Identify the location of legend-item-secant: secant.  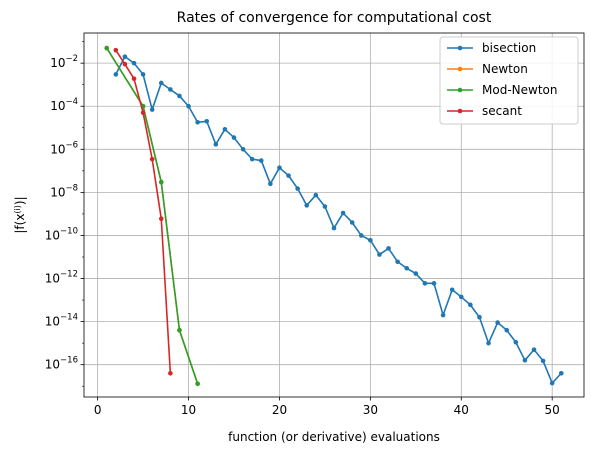
(484, 111).